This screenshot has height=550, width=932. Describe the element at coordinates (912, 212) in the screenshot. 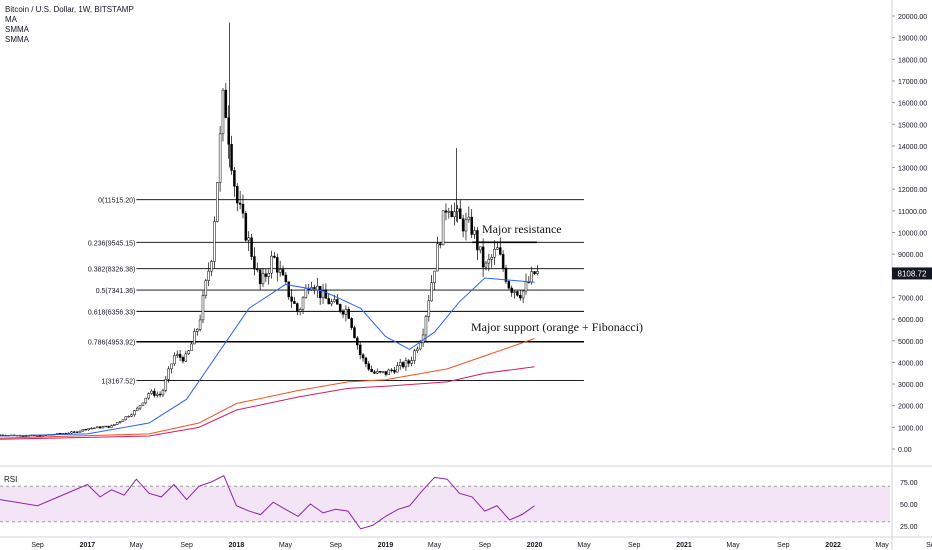

I see `y-tick-label: 11000.00` at that location.